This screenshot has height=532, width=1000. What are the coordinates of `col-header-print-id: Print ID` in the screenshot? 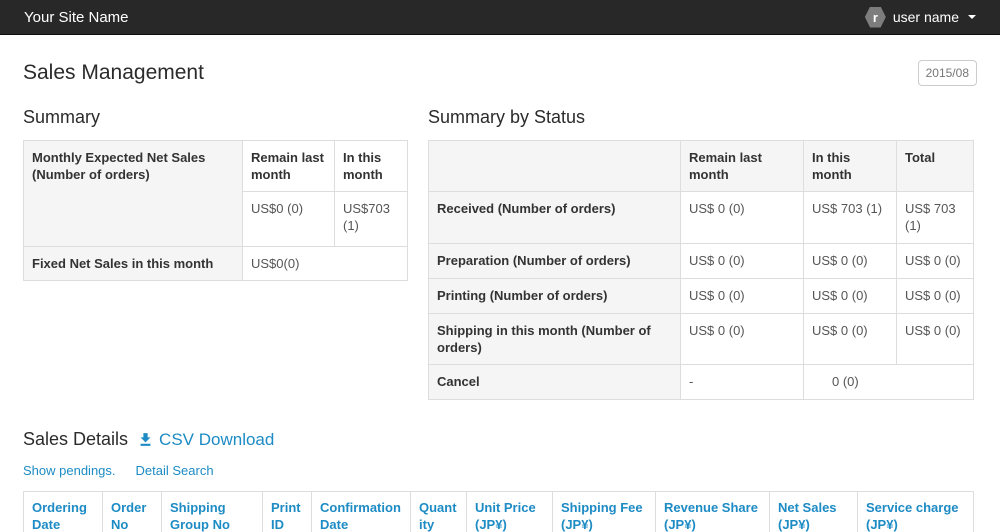 It's located at (287, 511).